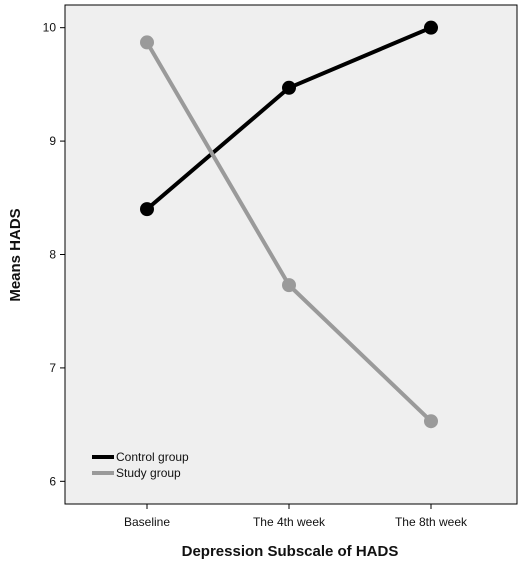 The height and width of the screenshot is (562, 528). Describe the element at coordinates (290, 551) in the screenshot. I see `x-axis-label: Depression Subscale of HADS` at that location.